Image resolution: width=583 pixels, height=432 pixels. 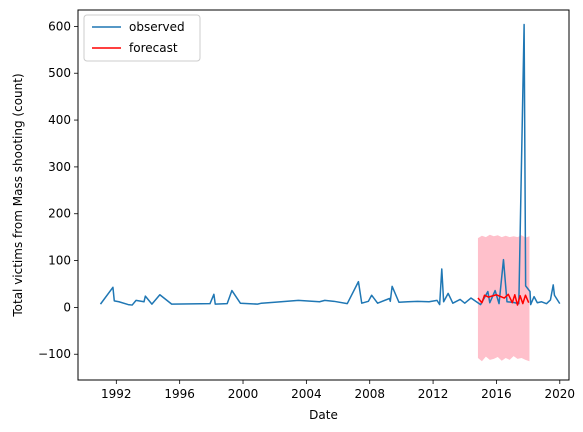 I want to click on x-tick-label: 2000, so click(x=243, y=394).